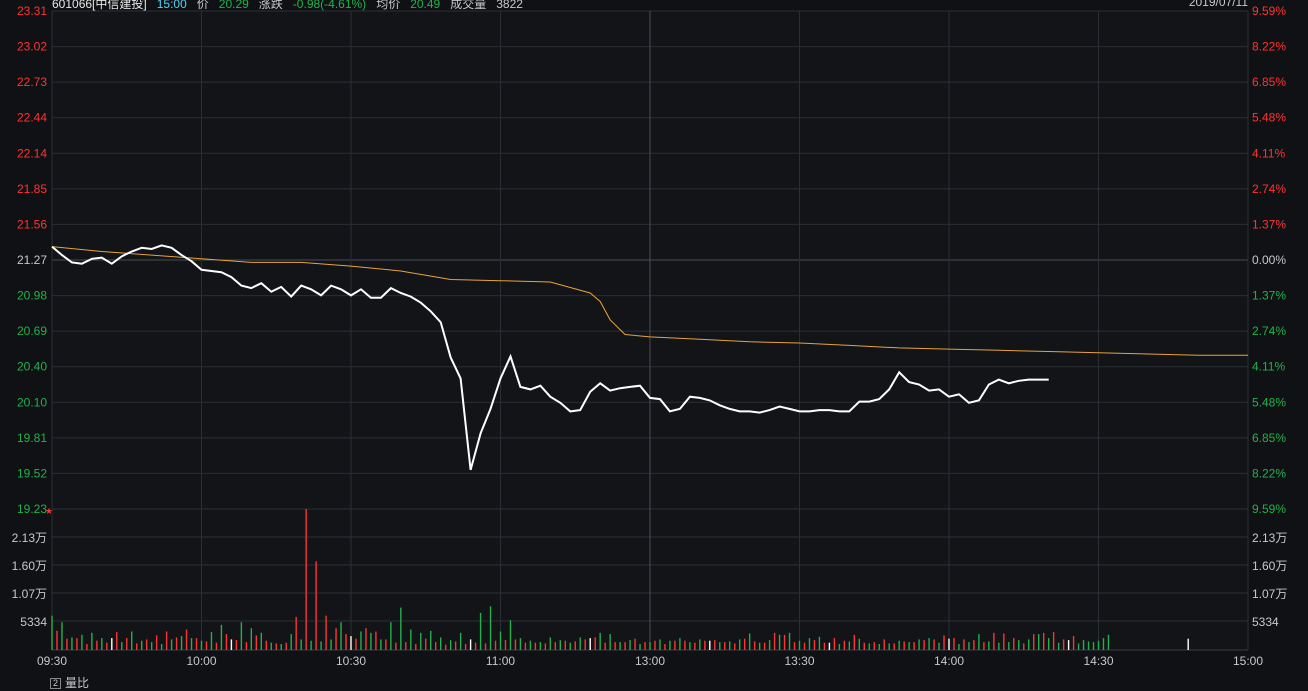 The width and height of the screenshot is (1308, 691). I want to click on price-tick-label: 19.52, so click(32, 473).